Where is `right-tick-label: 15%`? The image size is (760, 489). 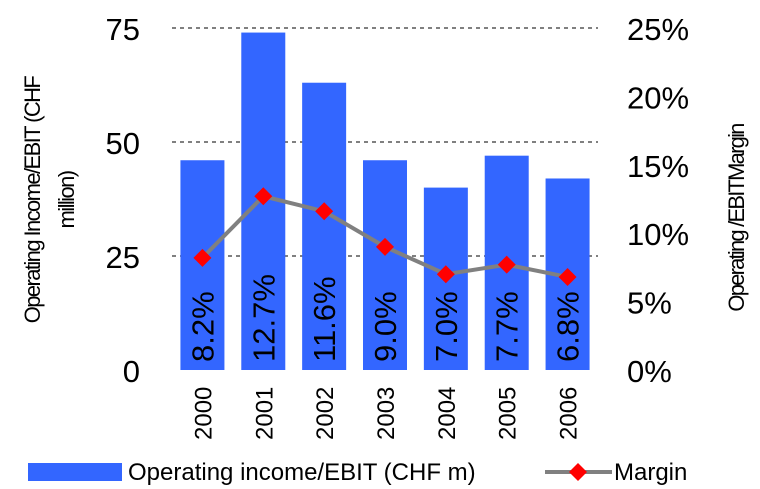 right-tick-label: 15% is located at coordinates (658, 166).